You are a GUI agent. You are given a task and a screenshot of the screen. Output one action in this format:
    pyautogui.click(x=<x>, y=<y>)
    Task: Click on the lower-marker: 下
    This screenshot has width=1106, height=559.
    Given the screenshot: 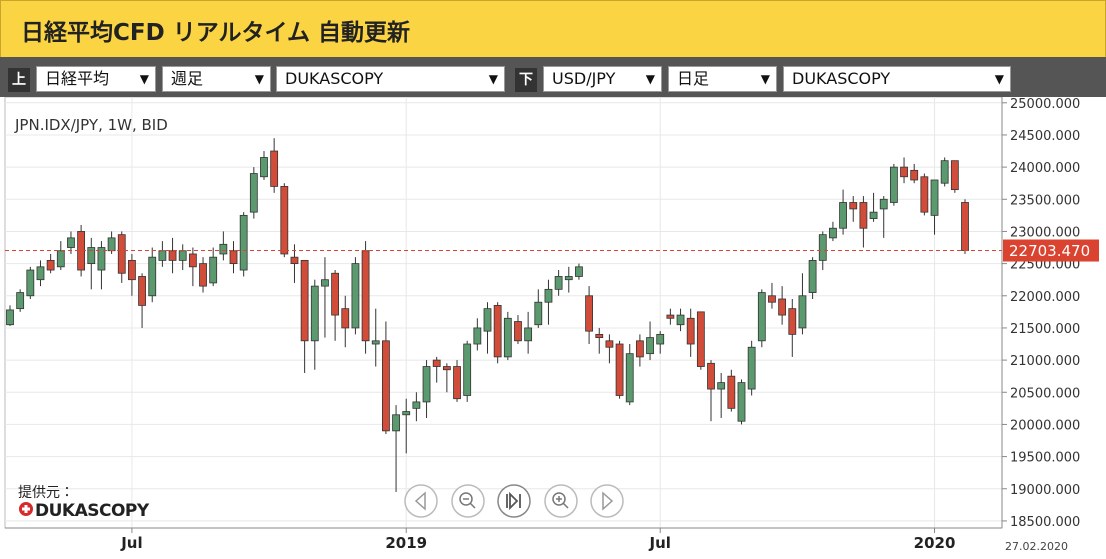 What is the action you would take?
    pyautogui.click(x=526, y=80)
    